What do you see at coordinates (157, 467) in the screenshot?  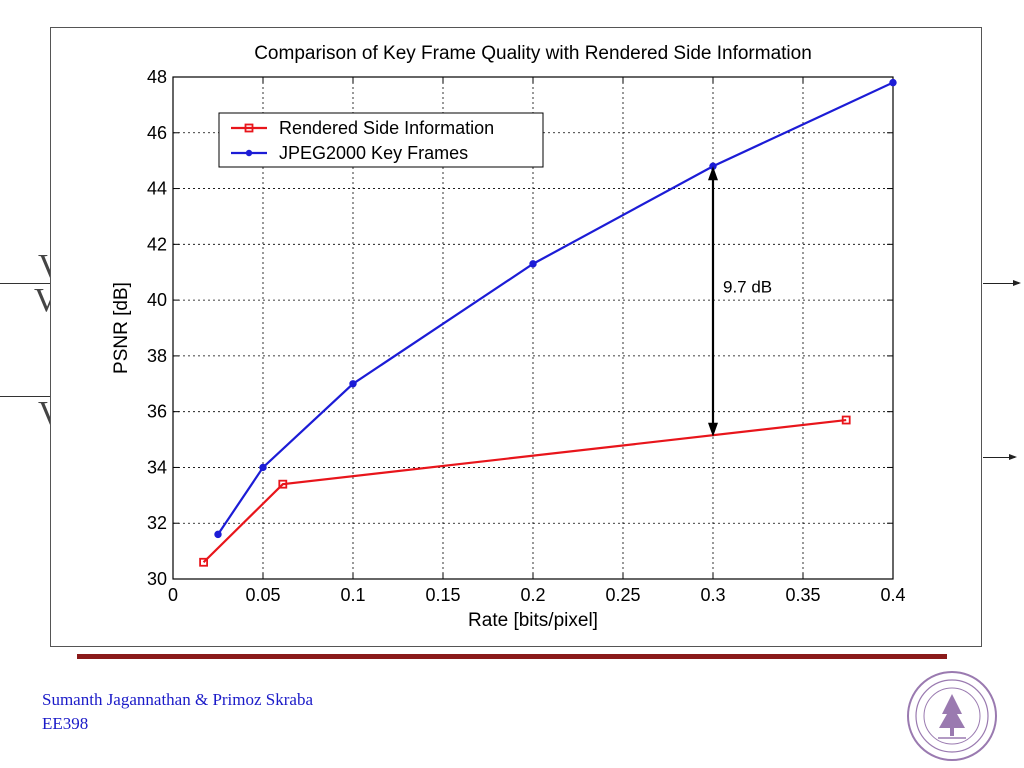 I see `y-tick-label: 34` at bounding box center [157, 467].